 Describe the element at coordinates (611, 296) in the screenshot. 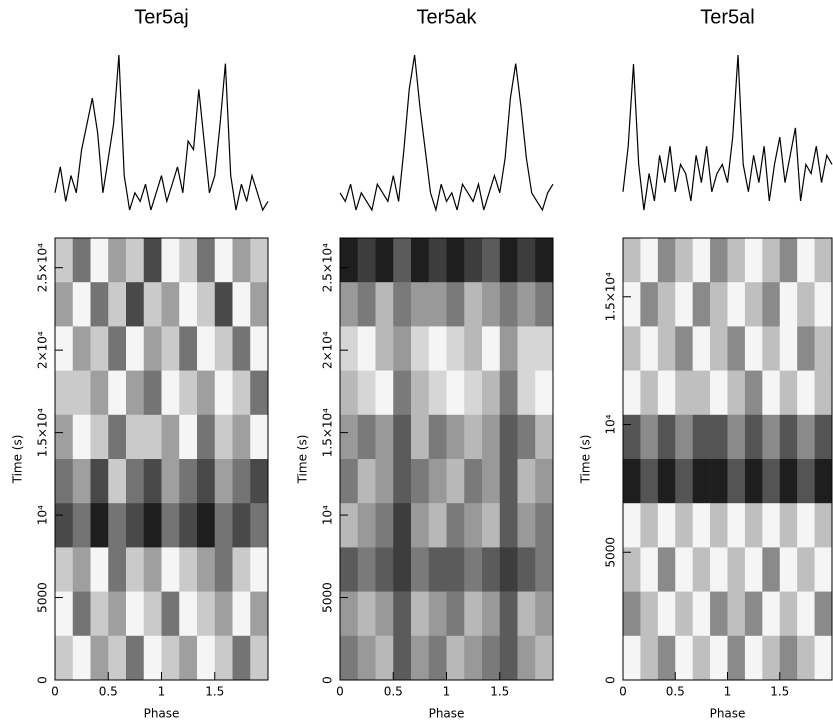

I see `y-tick-label: 1.5×10⁴` at that location.